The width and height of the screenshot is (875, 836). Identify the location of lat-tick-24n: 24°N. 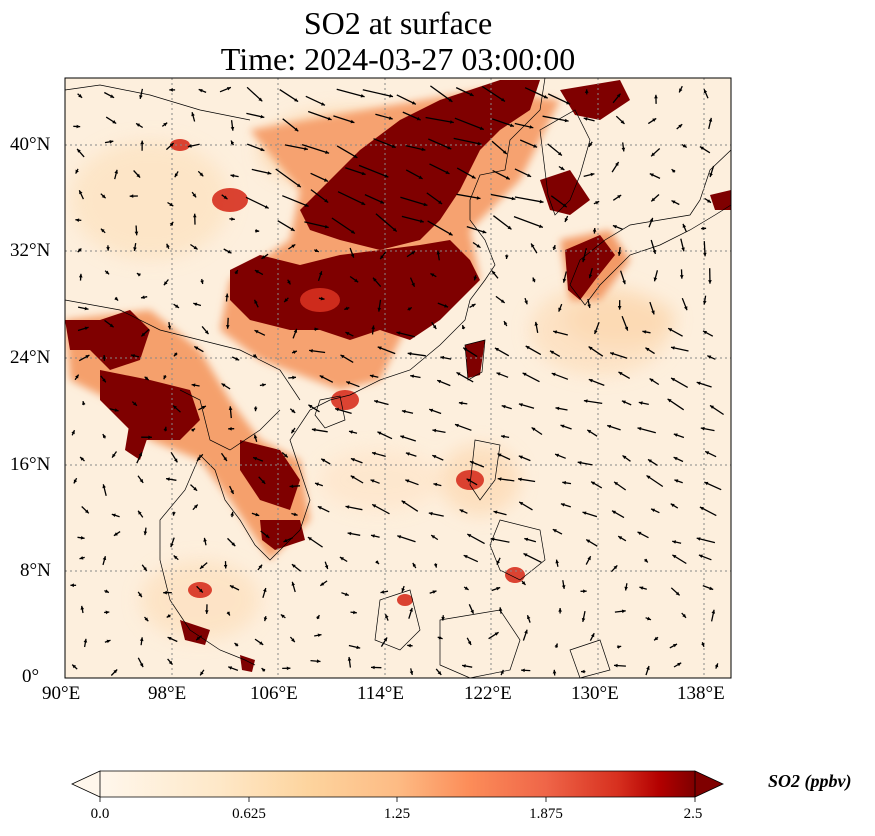
(30, 357).